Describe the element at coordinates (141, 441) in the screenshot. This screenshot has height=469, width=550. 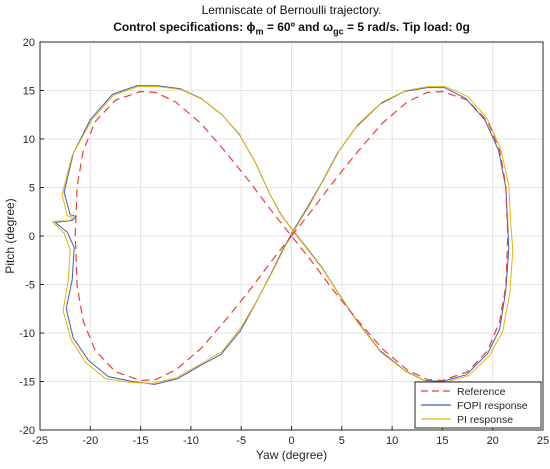
I see `x-tick-label: -15` at that location.